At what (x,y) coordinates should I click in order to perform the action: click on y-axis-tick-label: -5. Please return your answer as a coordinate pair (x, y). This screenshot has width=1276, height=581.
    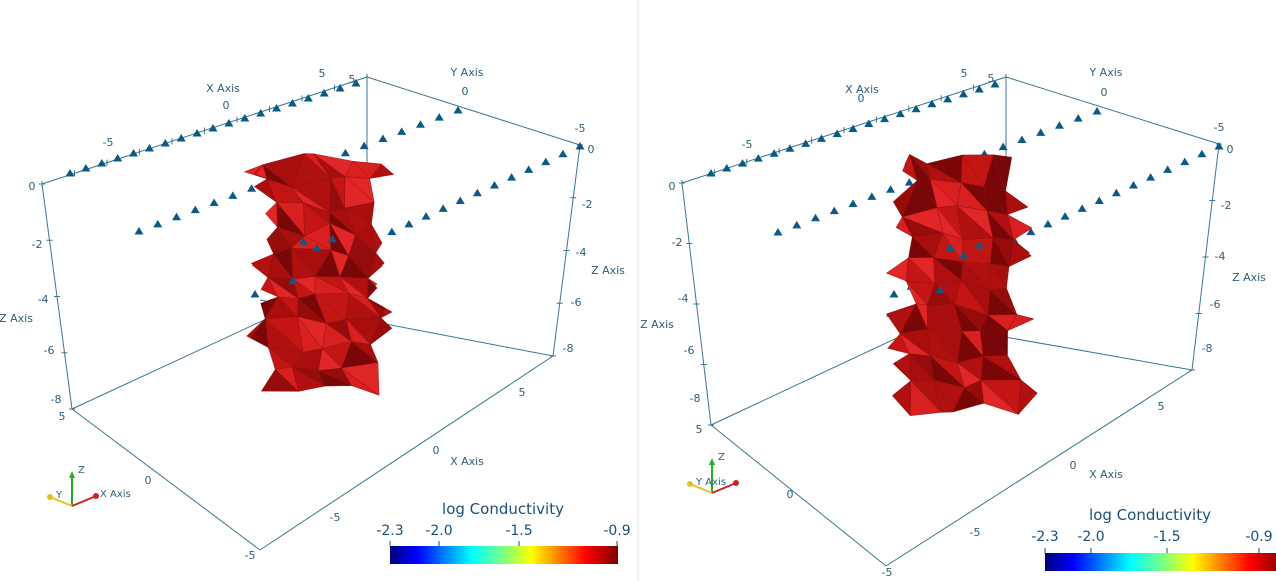
    Looking at the image, I should click on (580, 128).